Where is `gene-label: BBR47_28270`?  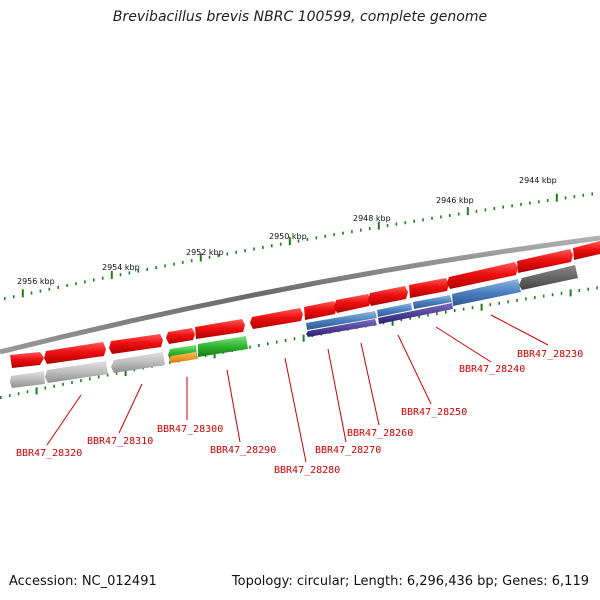
gene-label: BBR47_28270 is located at coordinates (348, 450).